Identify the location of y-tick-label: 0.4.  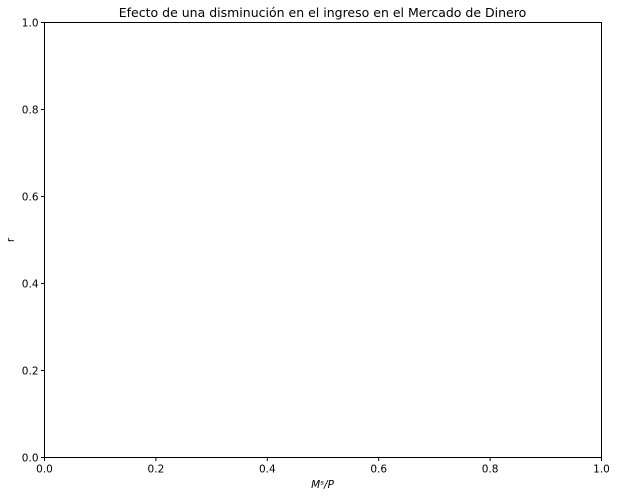
(30, 285).